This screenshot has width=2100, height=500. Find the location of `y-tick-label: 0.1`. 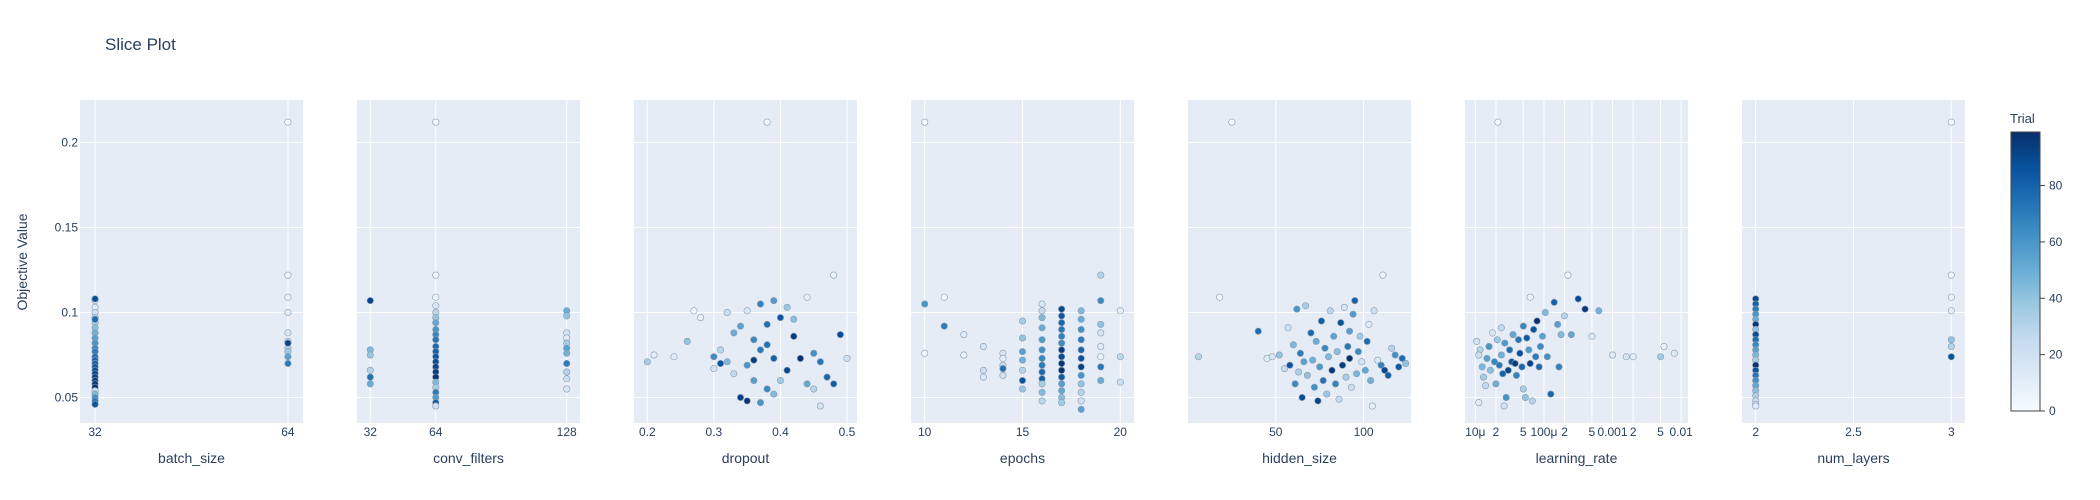

y-tick-label: 0.1 is located at coordinates (69, 313).